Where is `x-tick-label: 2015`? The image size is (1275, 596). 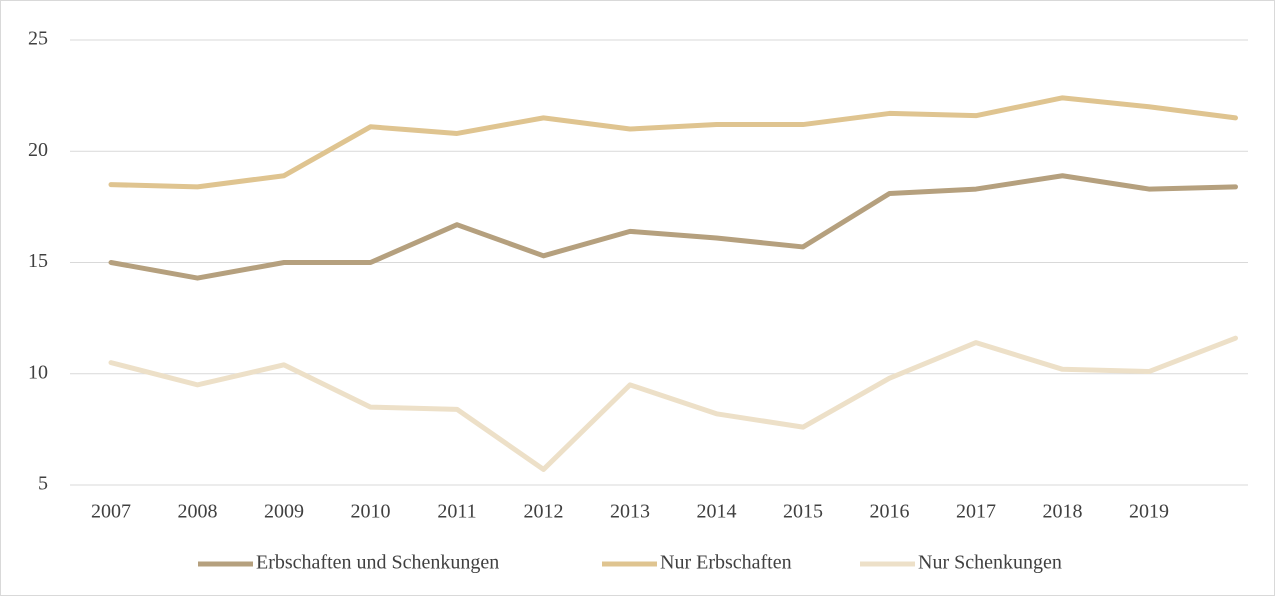 x-tick-label: 2015 is located at coordinates (803, 512).